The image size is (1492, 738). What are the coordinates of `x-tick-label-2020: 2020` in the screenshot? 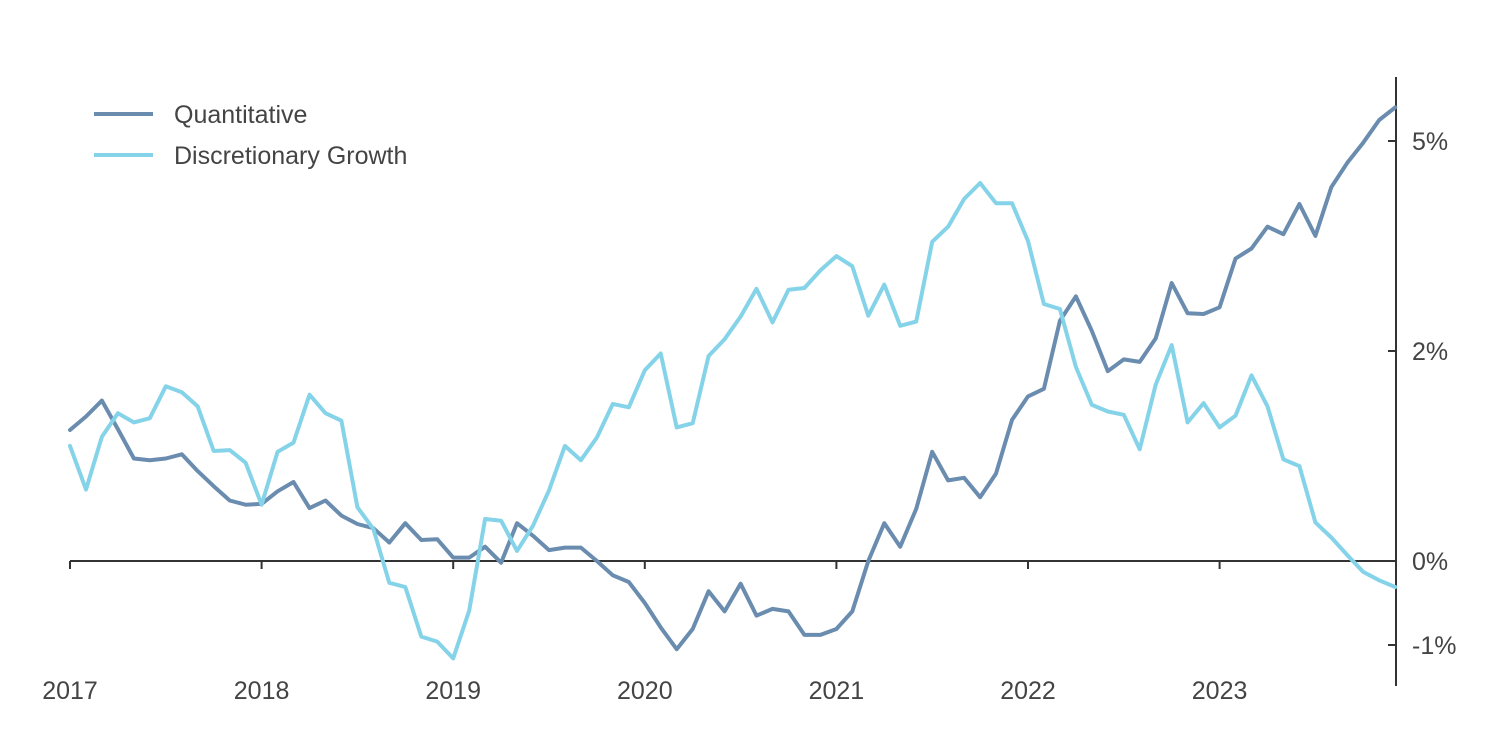 It's located at (645, 691).